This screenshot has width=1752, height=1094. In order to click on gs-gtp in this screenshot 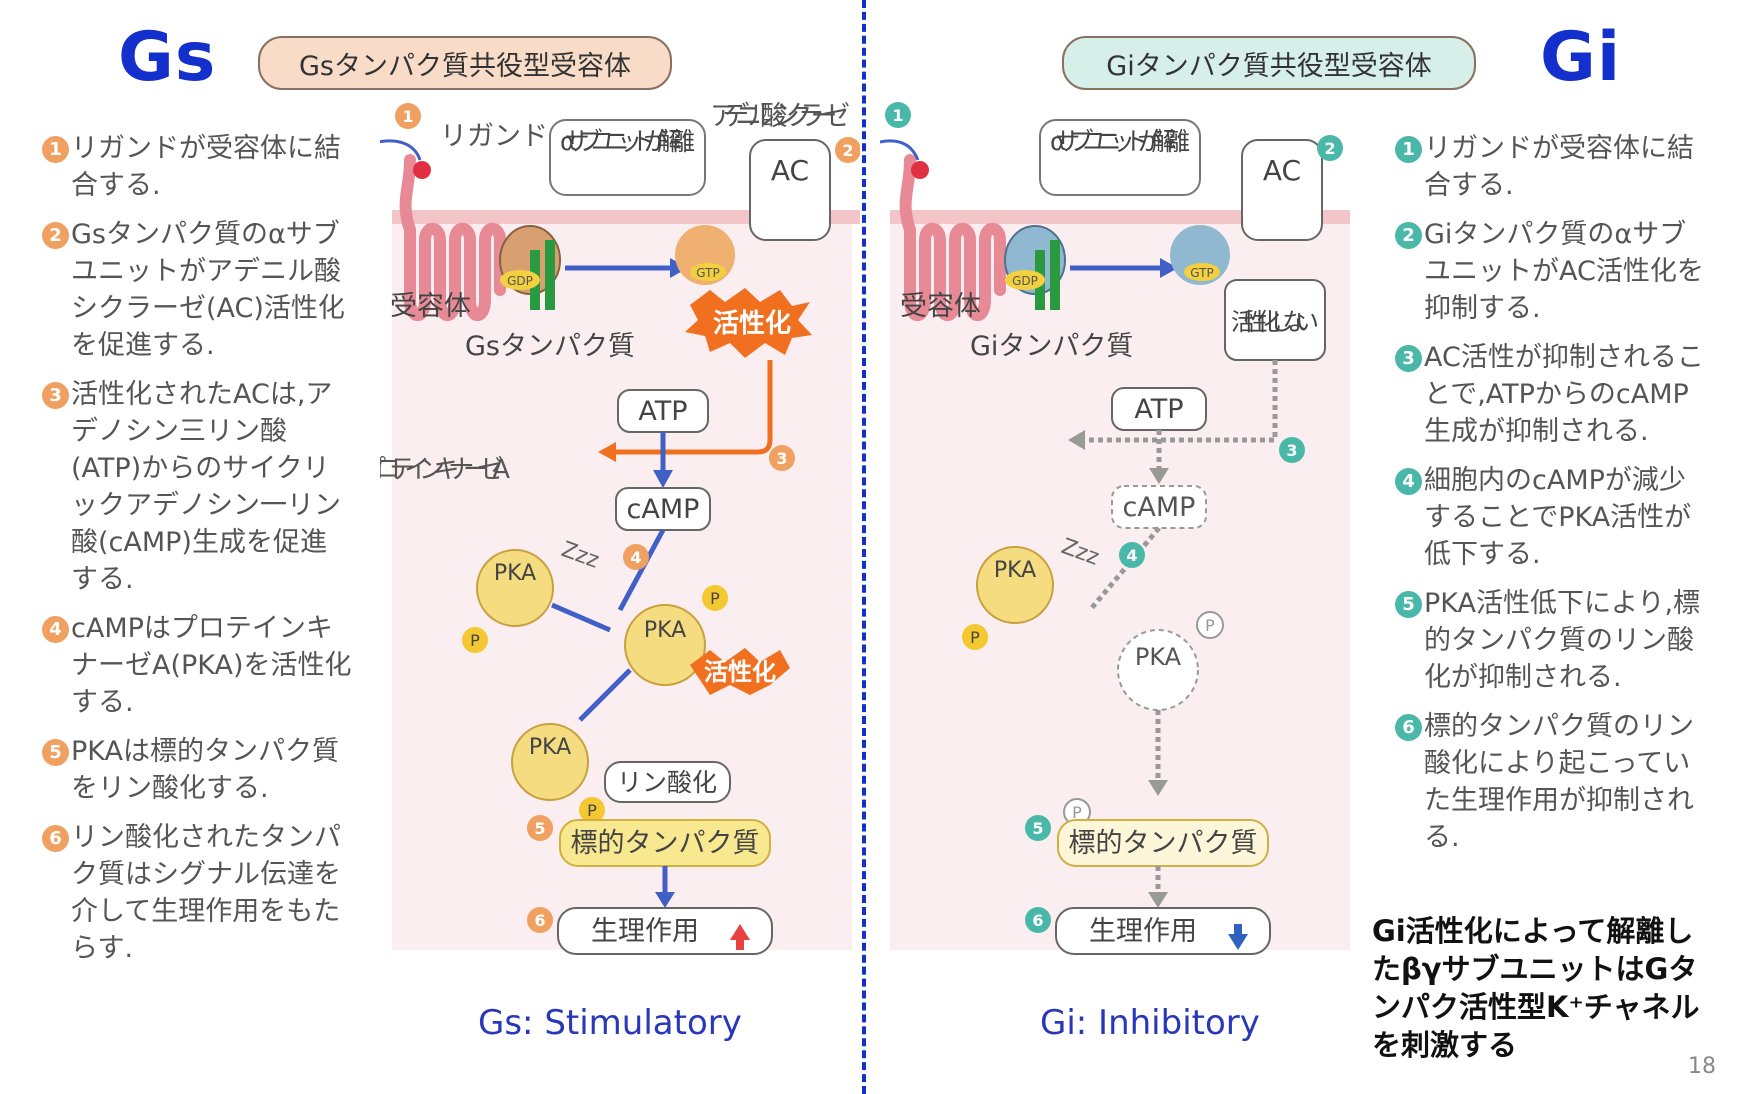, I will do `click(708, 272)`.